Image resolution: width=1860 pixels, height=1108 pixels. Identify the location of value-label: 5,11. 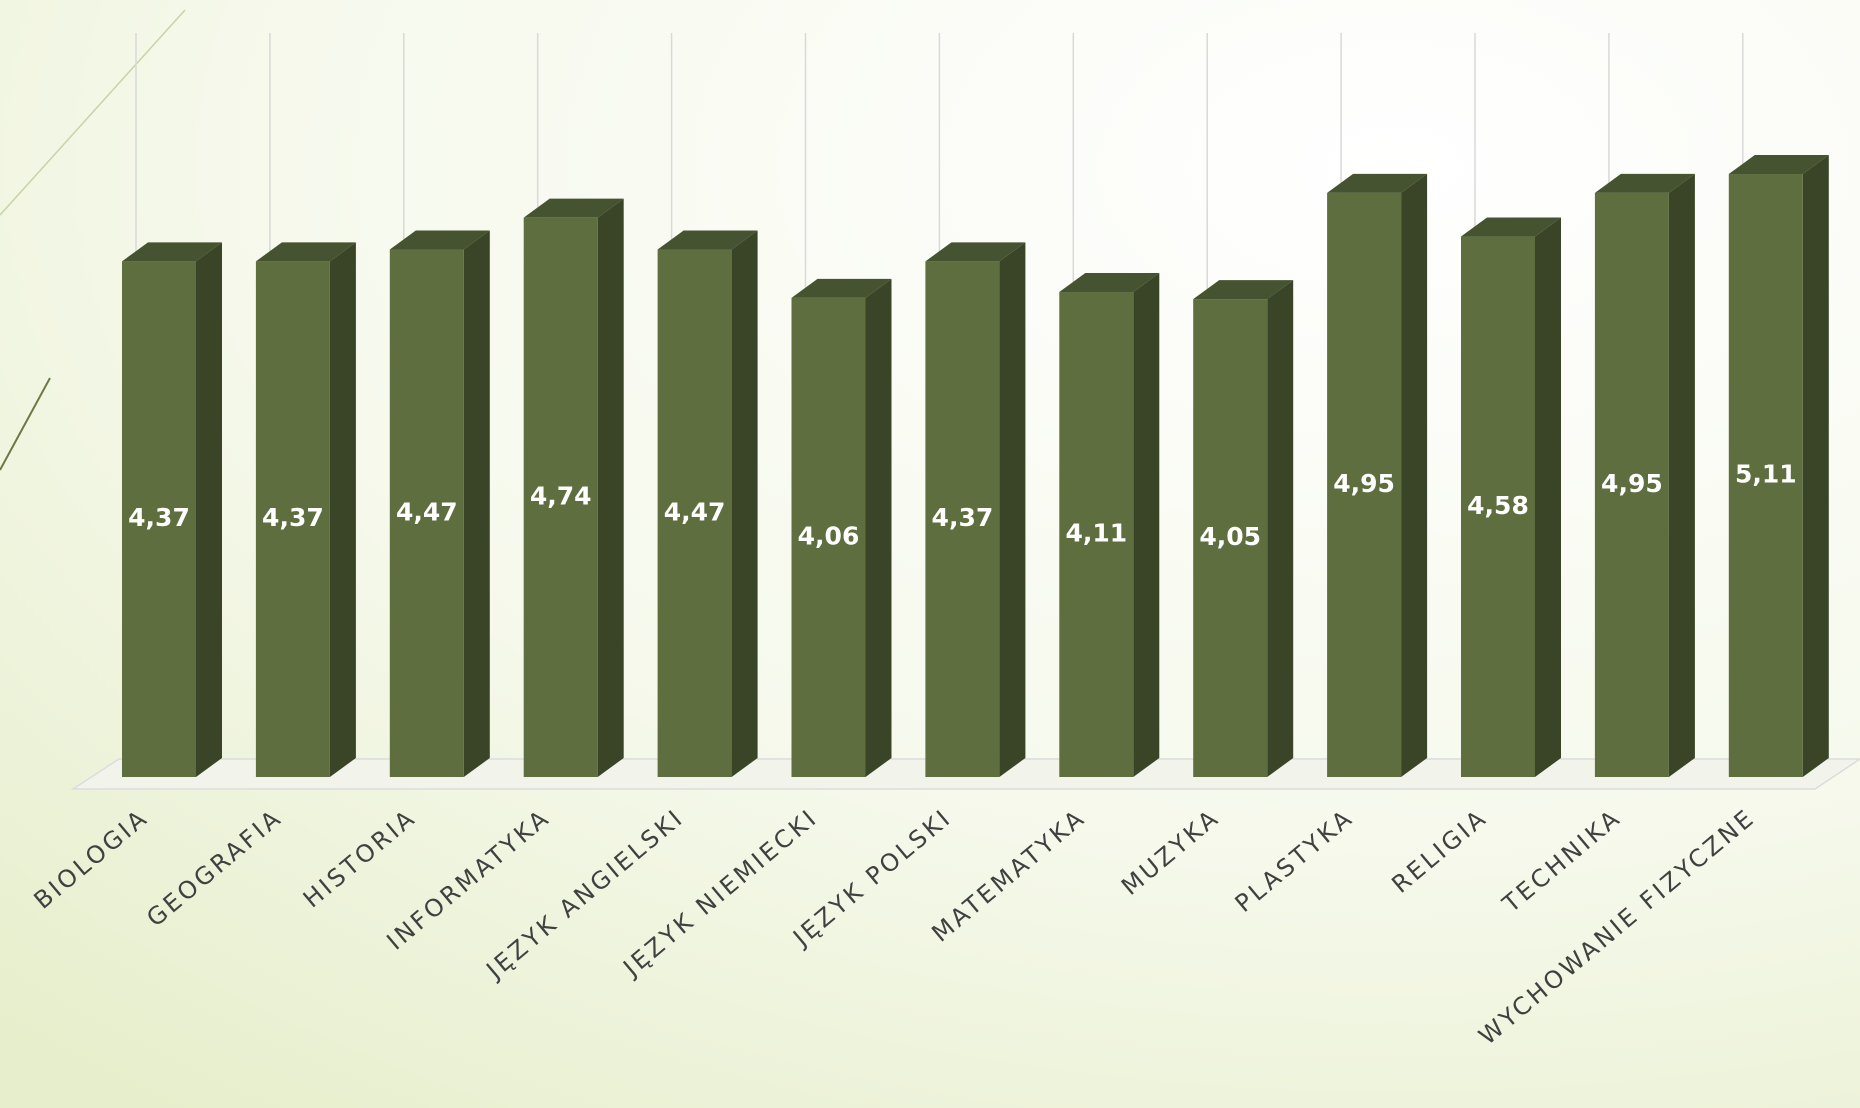
(1766, 474).